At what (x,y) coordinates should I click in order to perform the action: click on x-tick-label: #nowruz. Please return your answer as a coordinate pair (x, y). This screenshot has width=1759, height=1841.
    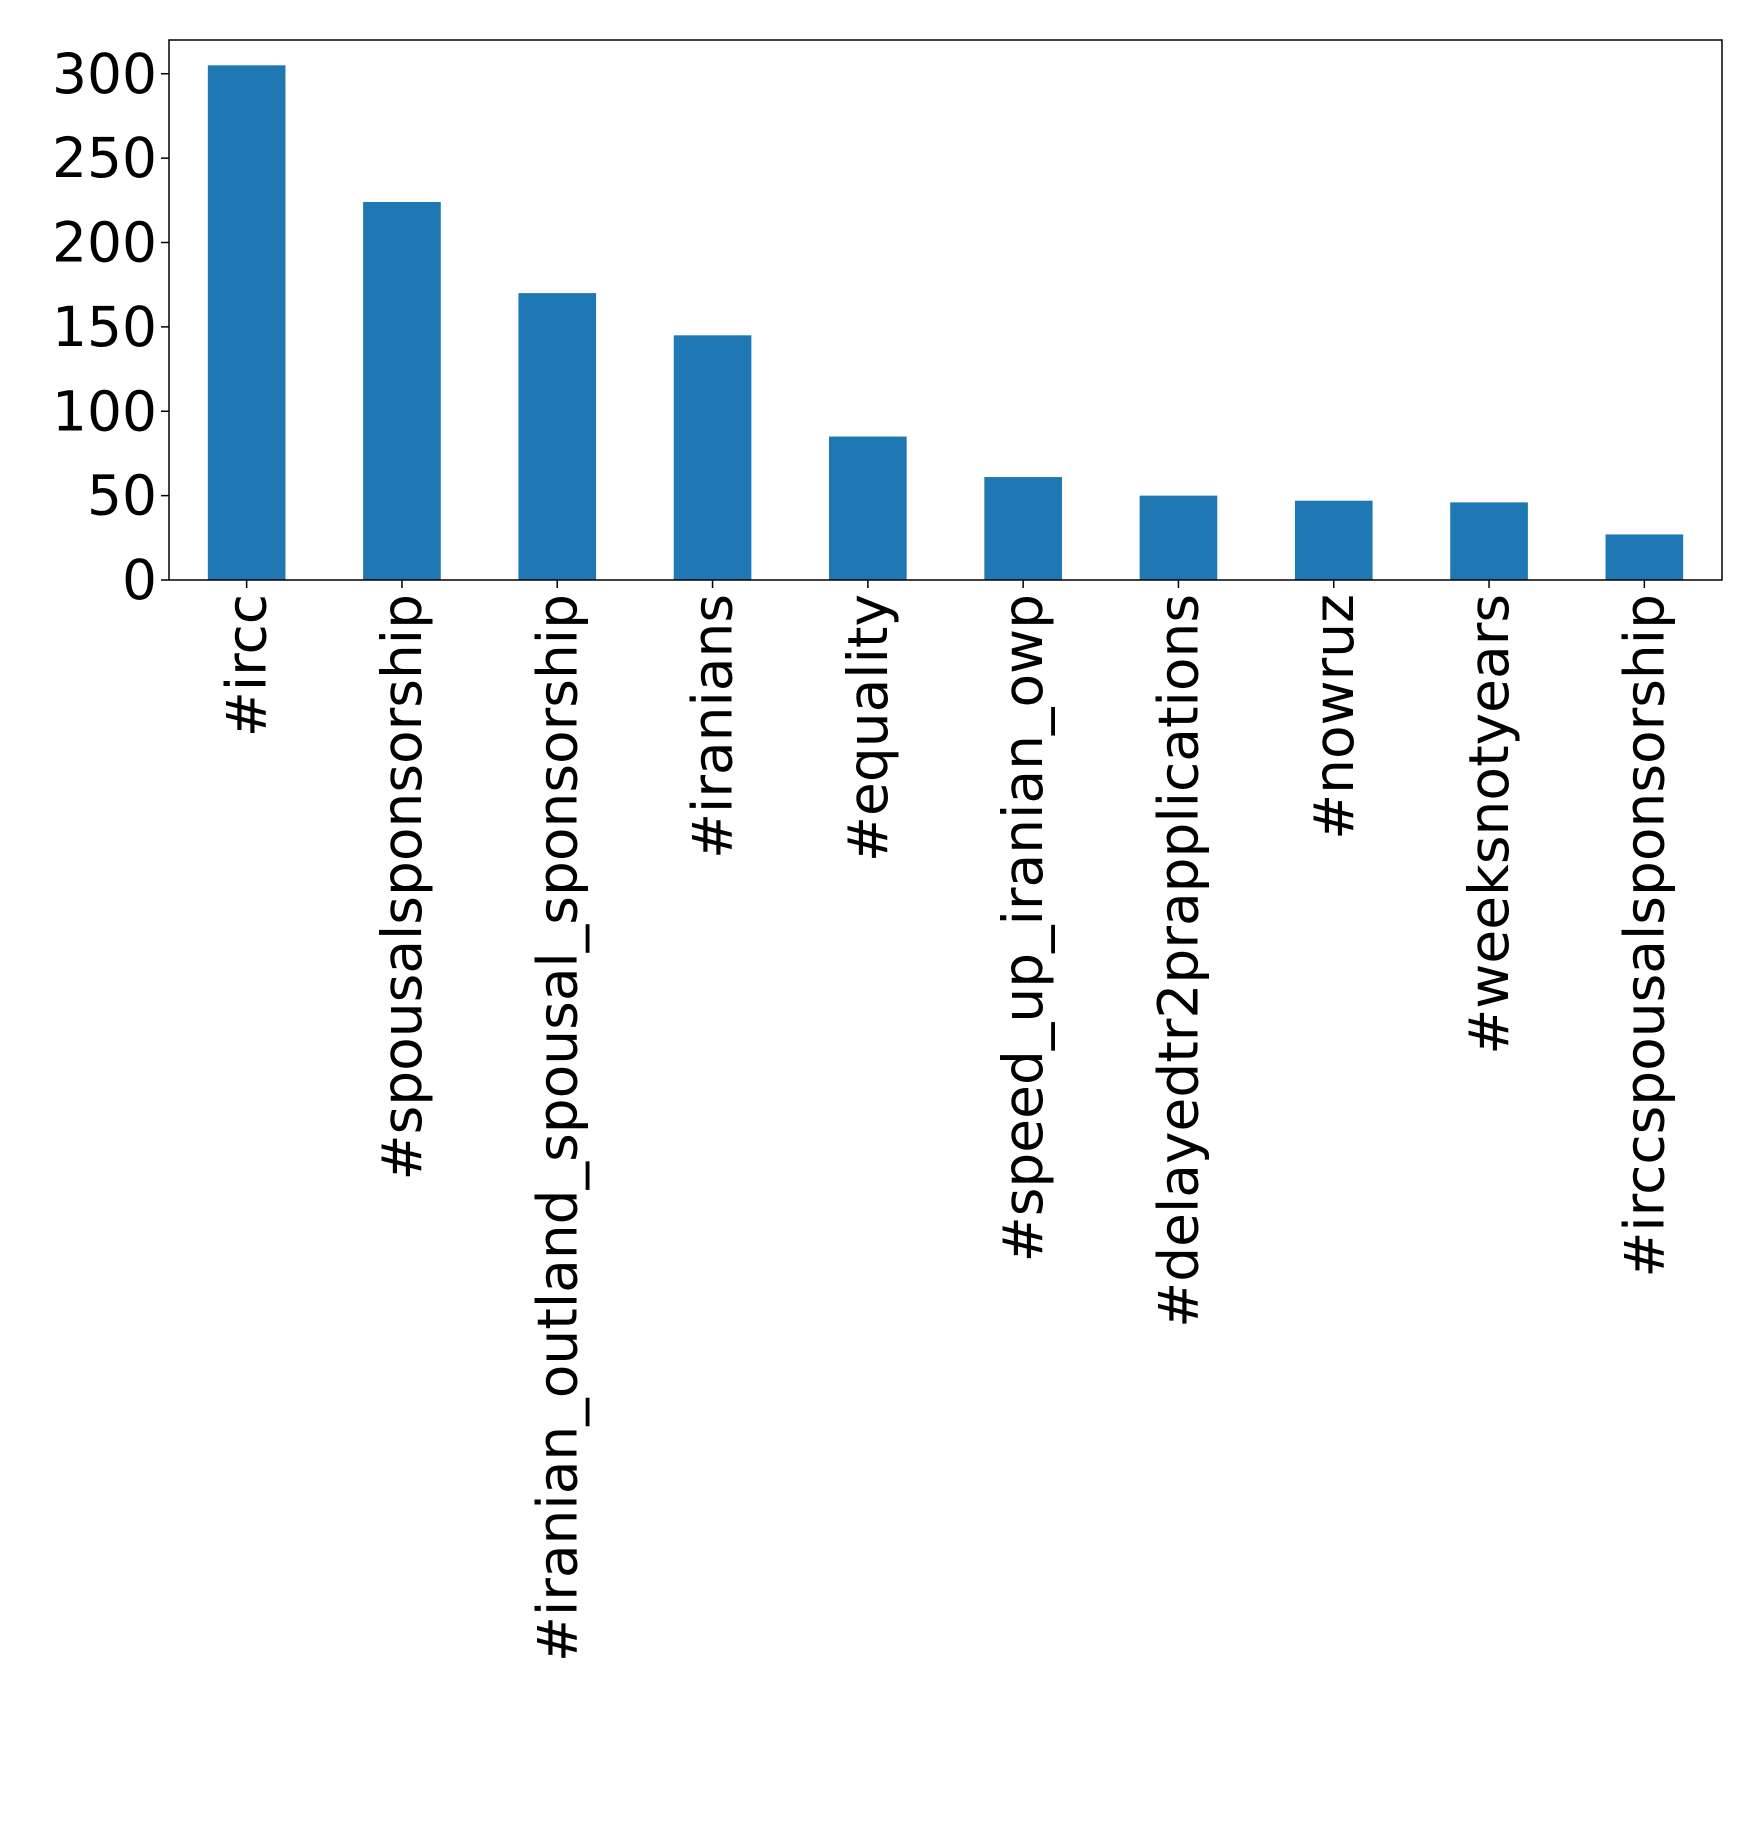
    Looking at the image, I should click on (1334, 717).